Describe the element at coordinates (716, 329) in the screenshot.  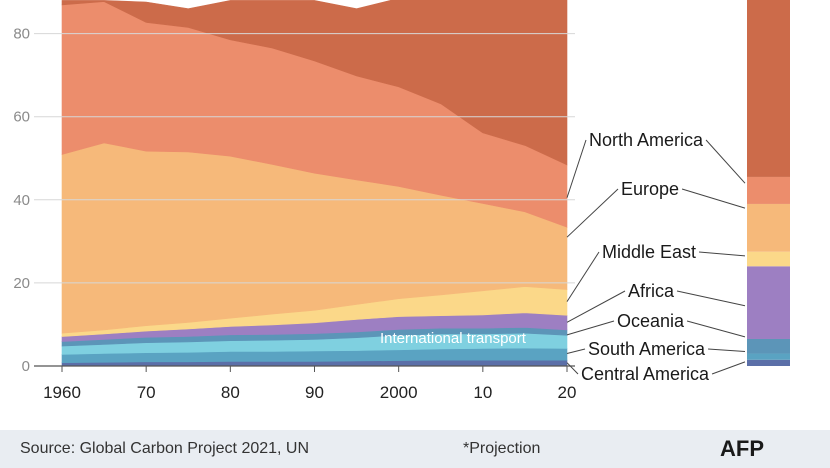
I see `leader-right-oceania` at that location.